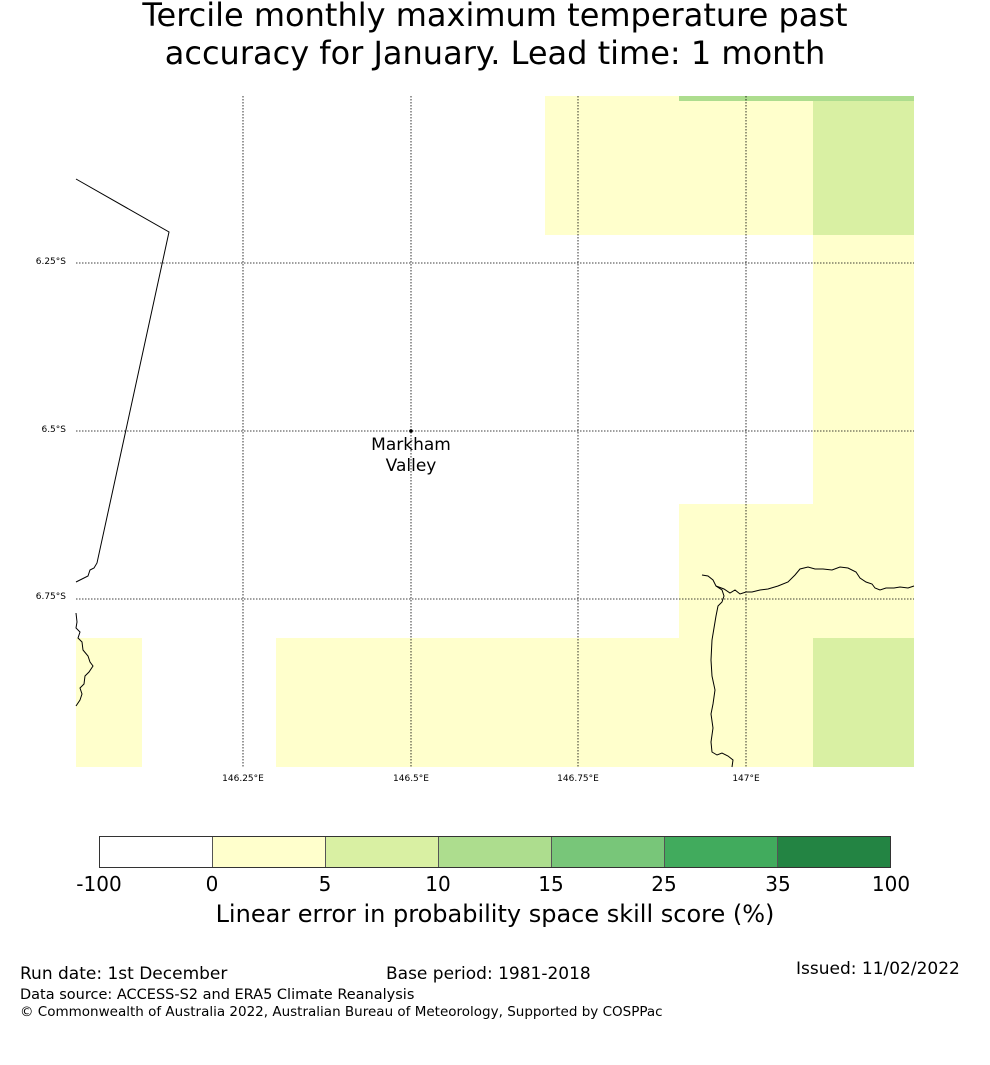 The height and width of the screenshot is (1065, 990). Describe the element at coordinates (124, 974) in the screenshot. I see `run-date: Run date: 1st December` at that location.